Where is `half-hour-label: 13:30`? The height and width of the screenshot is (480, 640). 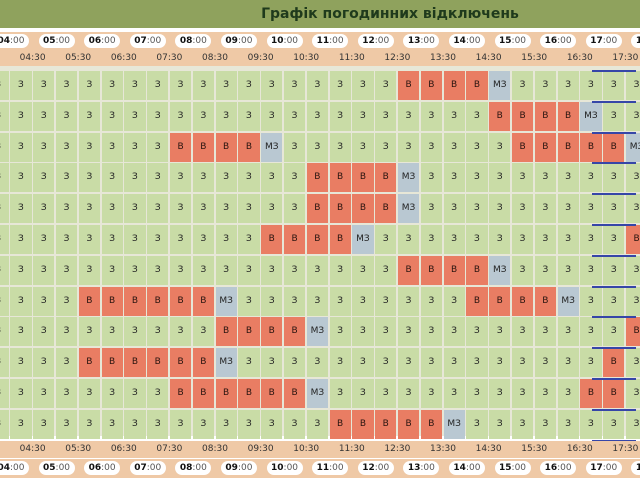 half-hour-label: 13:30 is located at coordinates (443, 58).